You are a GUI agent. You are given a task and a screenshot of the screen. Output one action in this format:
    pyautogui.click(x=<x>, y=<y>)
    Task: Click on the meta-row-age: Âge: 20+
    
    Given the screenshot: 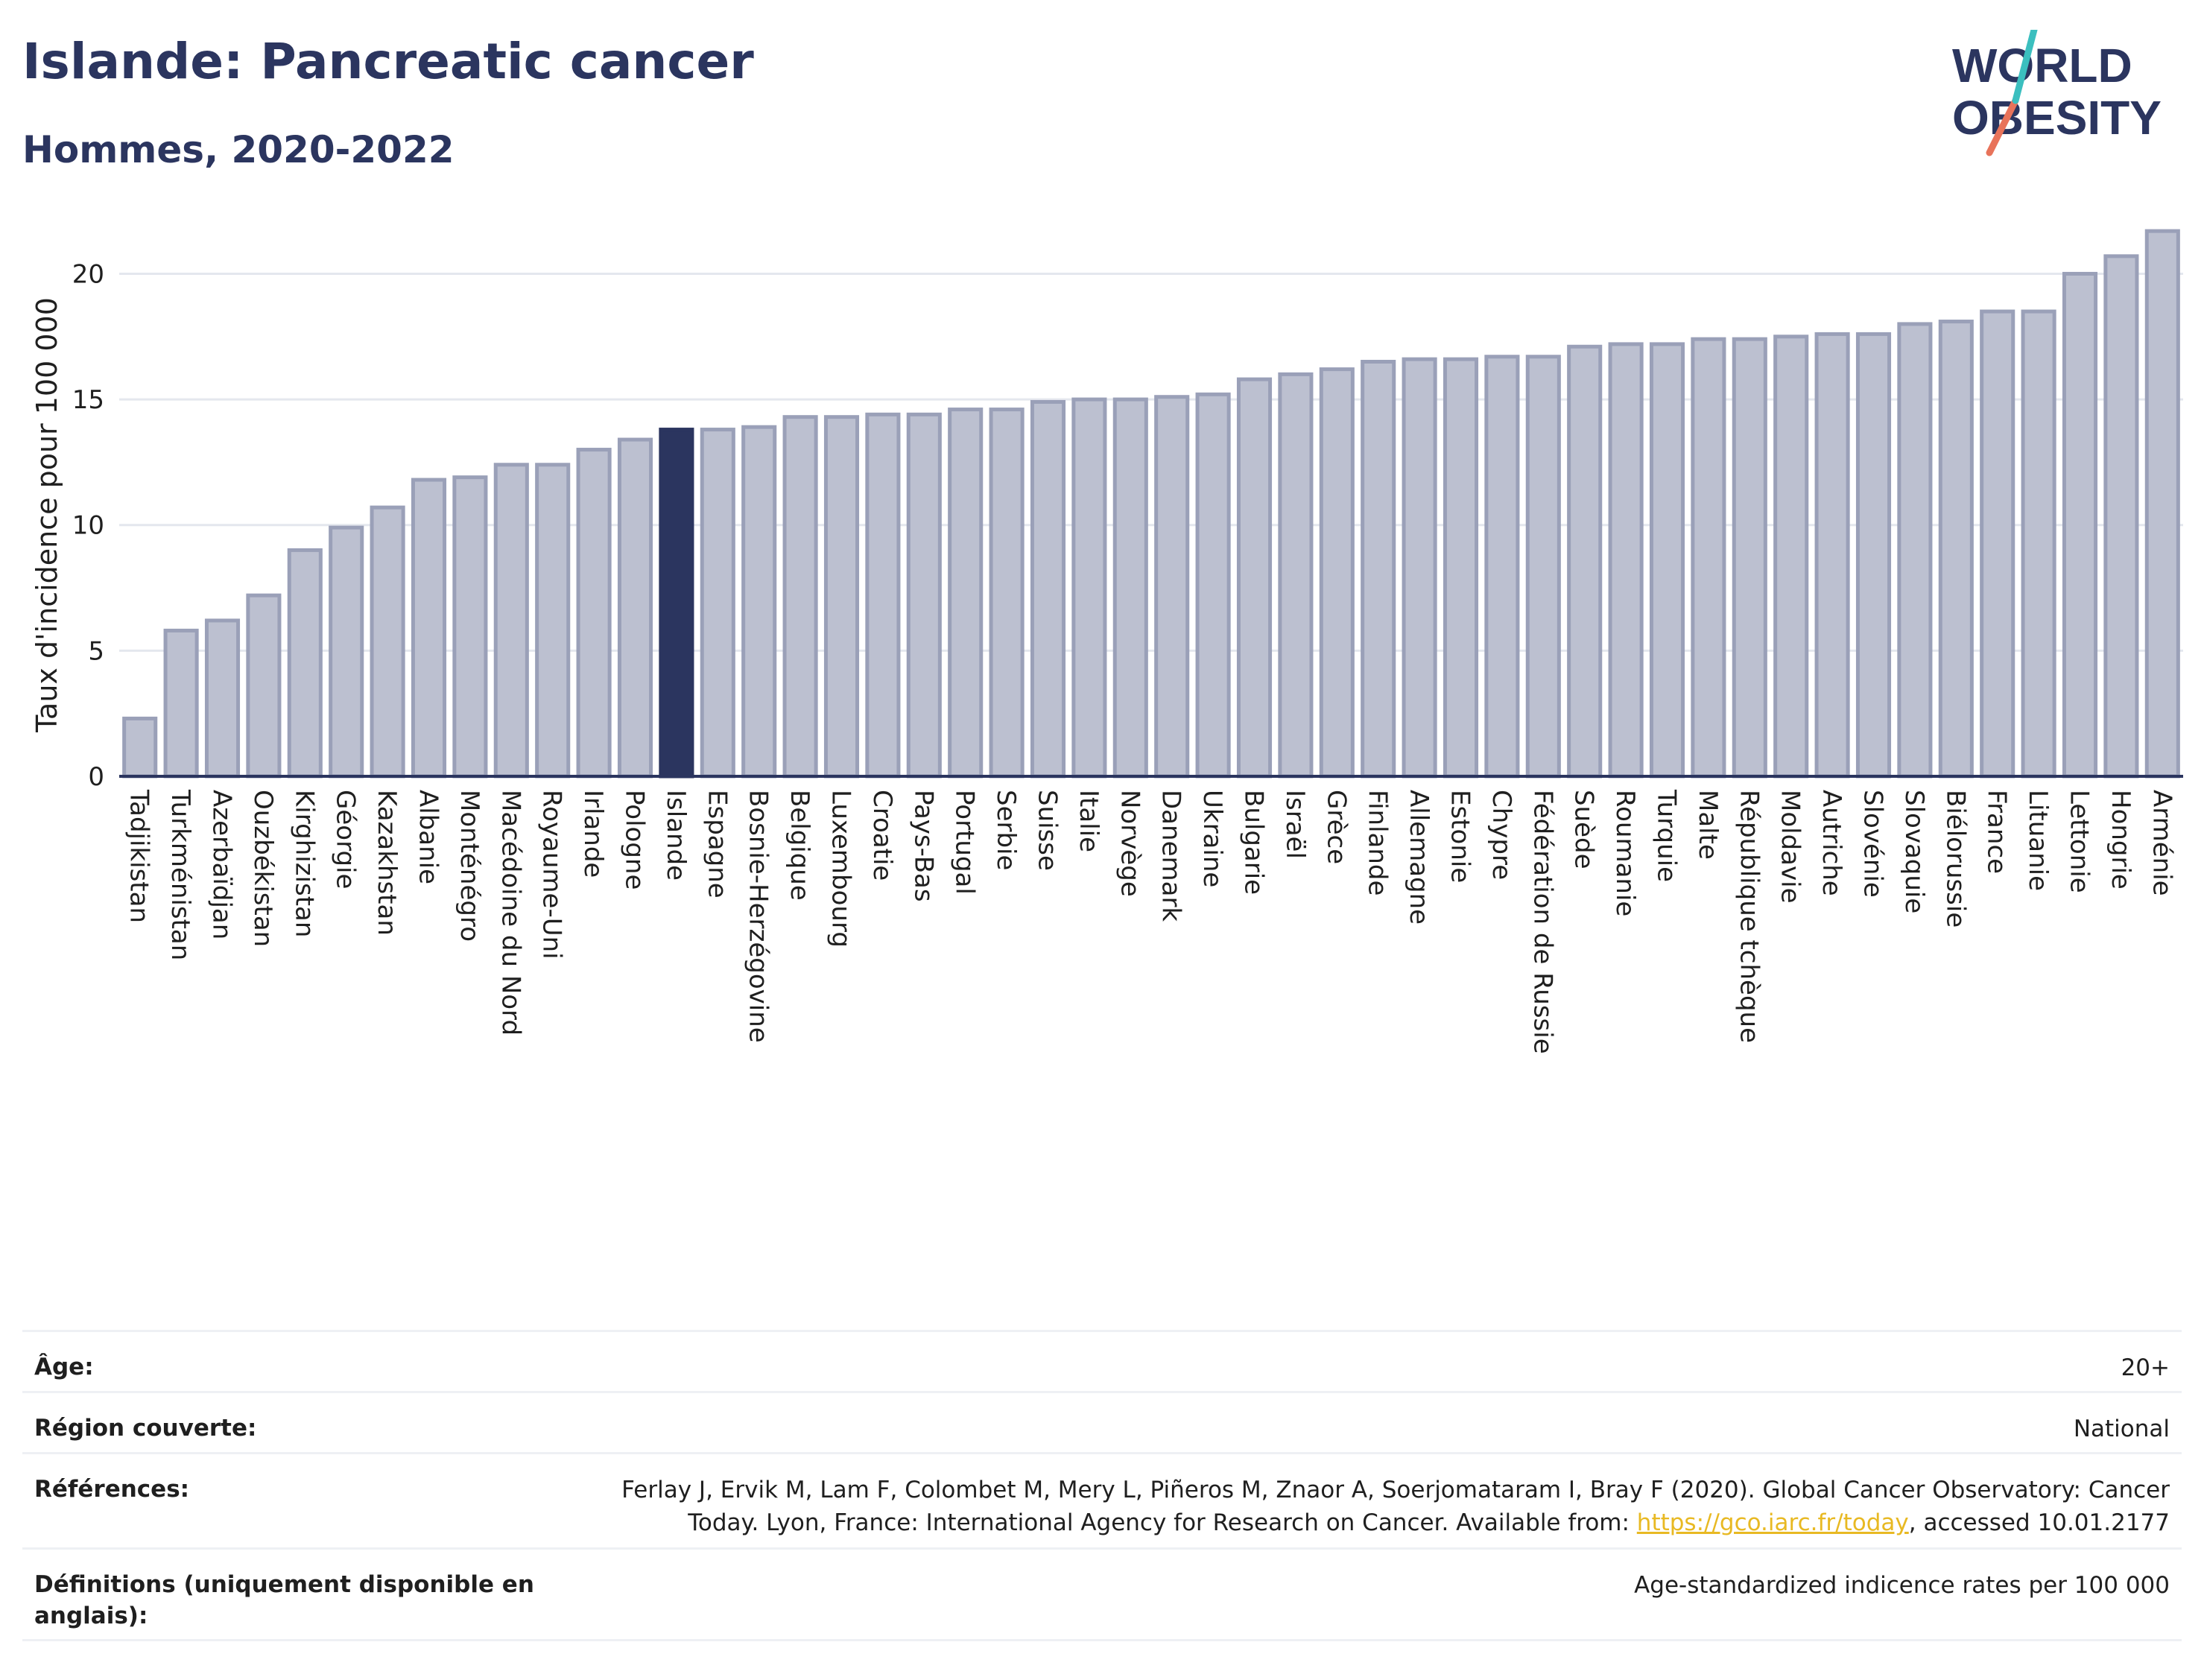 What is the action you would take?
    pyautogui.click(x=1102, y=1360)
    